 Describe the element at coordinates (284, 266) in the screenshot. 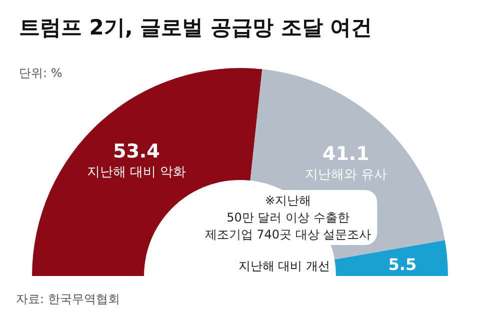

I see `slice-label: 지난해 대비 개선` at that location.